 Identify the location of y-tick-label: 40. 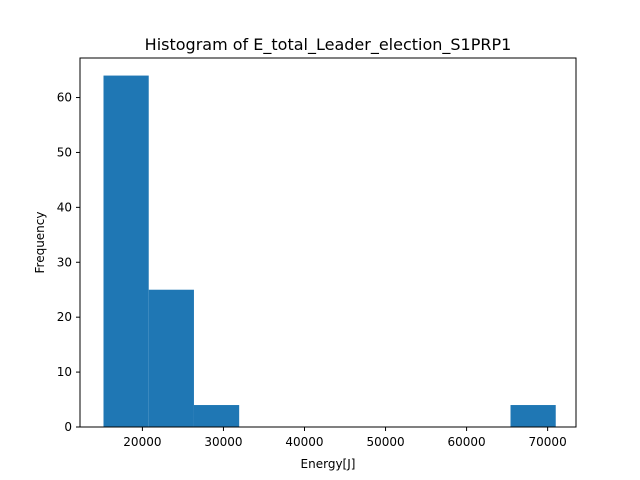
(64, 207).